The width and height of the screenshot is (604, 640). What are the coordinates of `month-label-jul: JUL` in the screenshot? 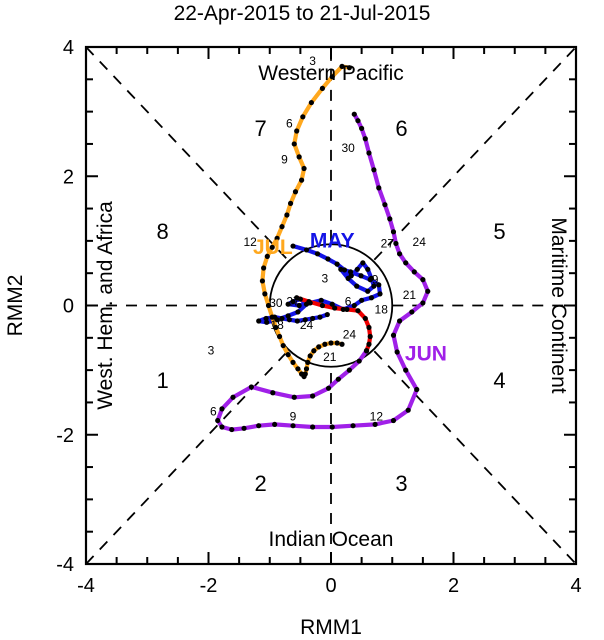 It's located at (273, 247).